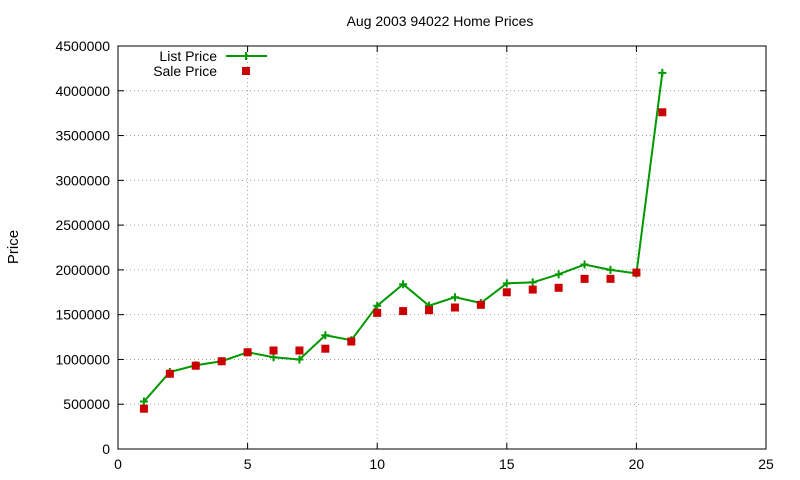  Describe the element at coordinates (106, 449) in the screenshot. I see `y-tick-label: 0` at that location.